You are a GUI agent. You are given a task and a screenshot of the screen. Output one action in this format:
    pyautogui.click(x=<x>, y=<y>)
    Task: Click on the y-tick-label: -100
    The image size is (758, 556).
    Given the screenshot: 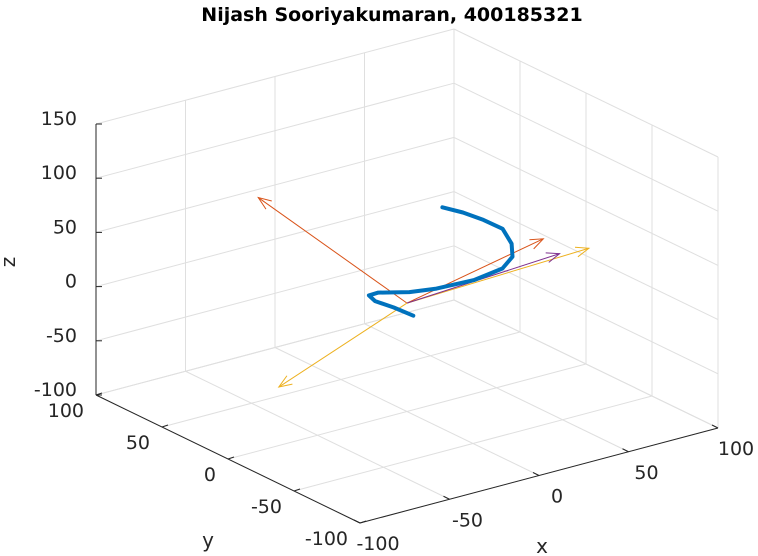 What is the action you would take?
    pyautogui.click(x=326, y=539)
    